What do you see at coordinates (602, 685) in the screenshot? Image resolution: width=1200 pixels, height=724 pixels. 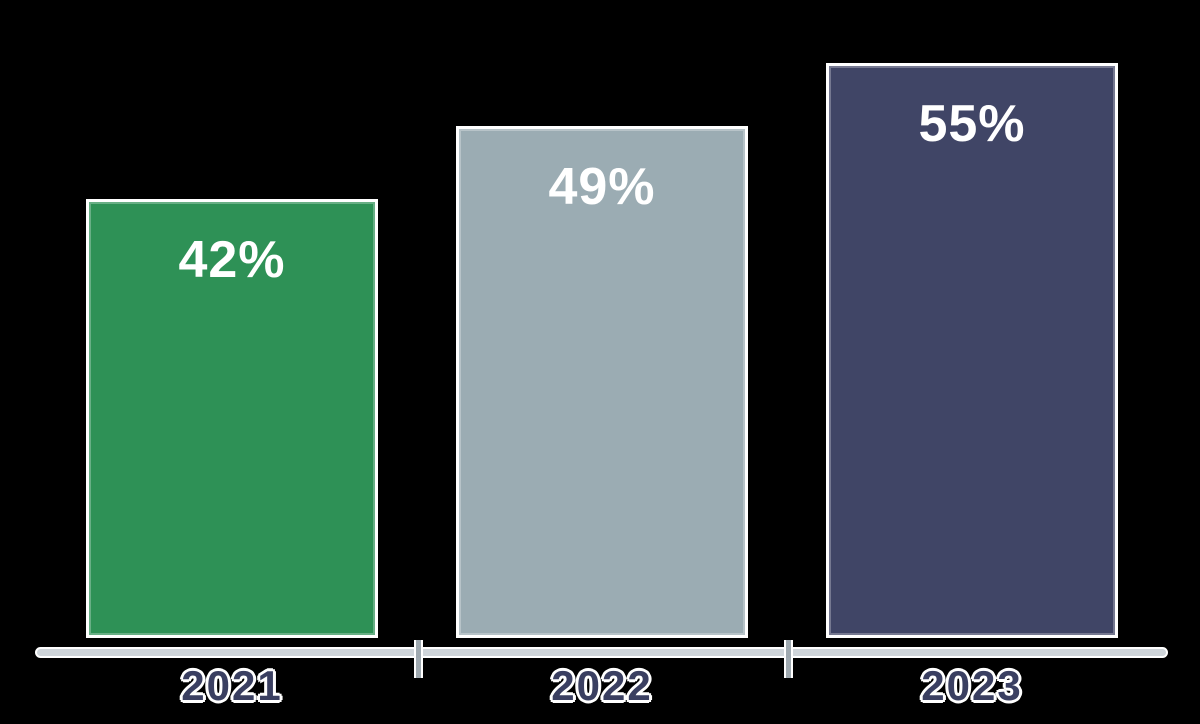 I see `x-axis-label-2022: 2022` at bounding box center [602, 685].